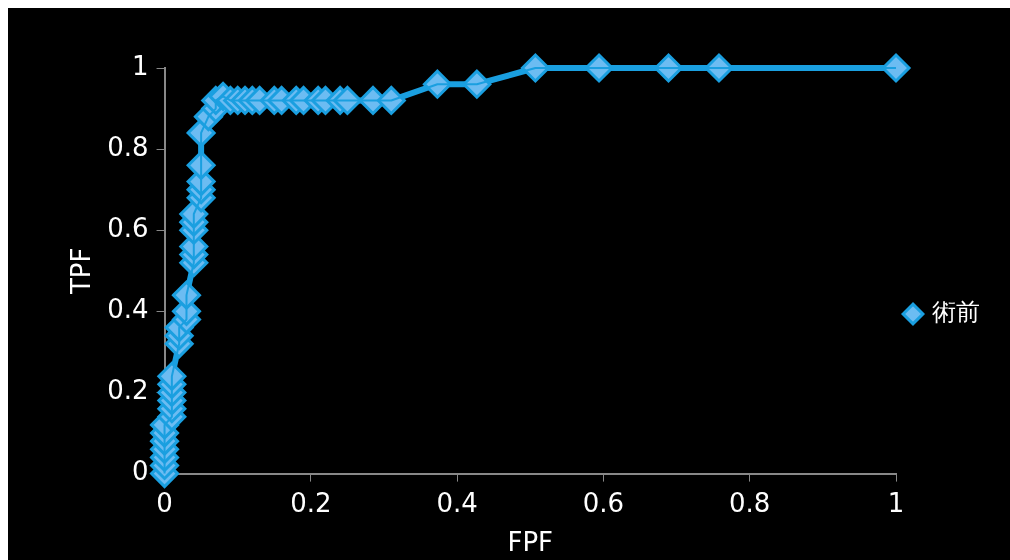 This screenshot has width=1010, height=560. What do you see at coordinates (128, 227) in the screenshot?
I see `y-tick-label: 0.6` at bounding box center [128, 227].